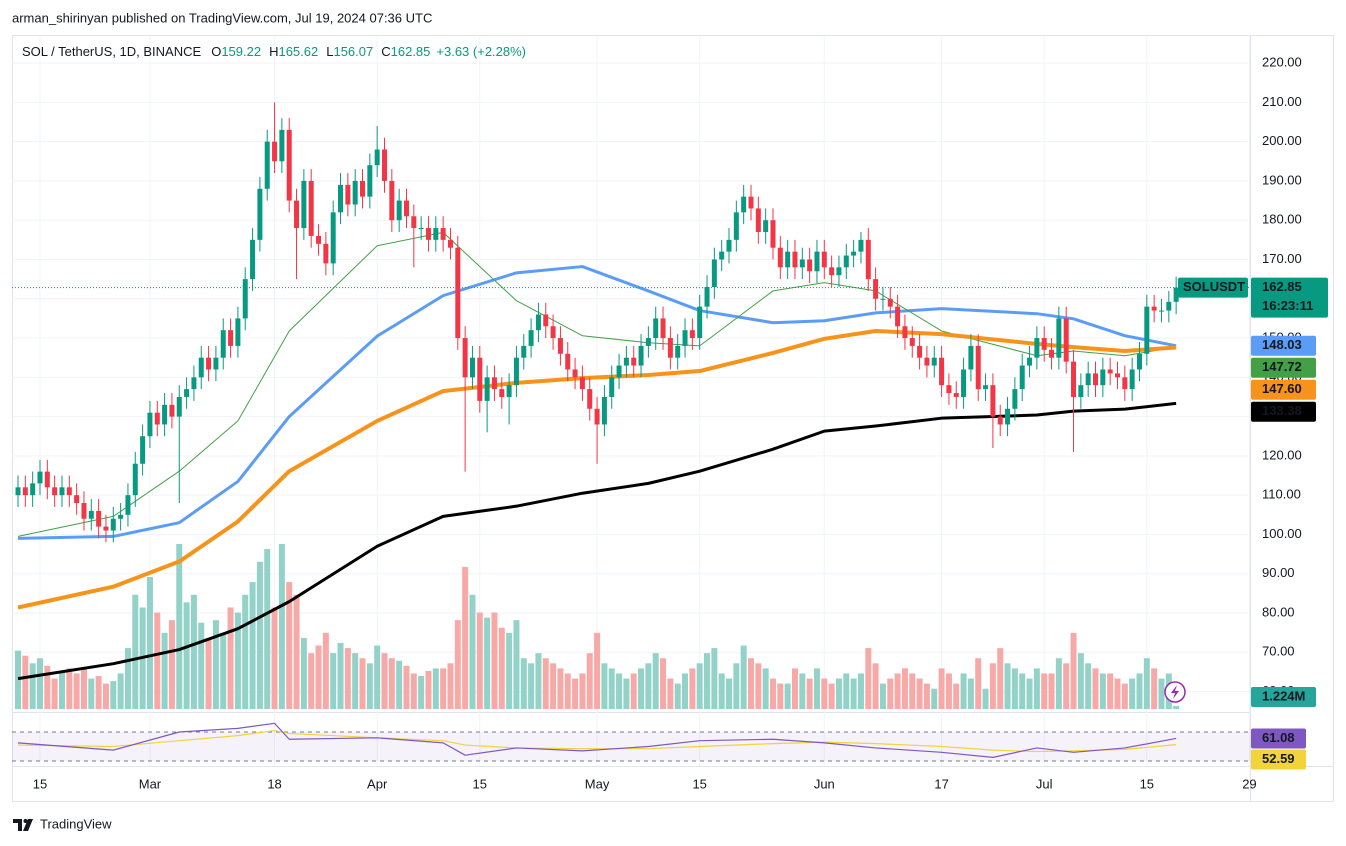  What do you see at coordinates (17, 825) in the screenshot?
I see `logo-part` at bounding box center [17, 825].